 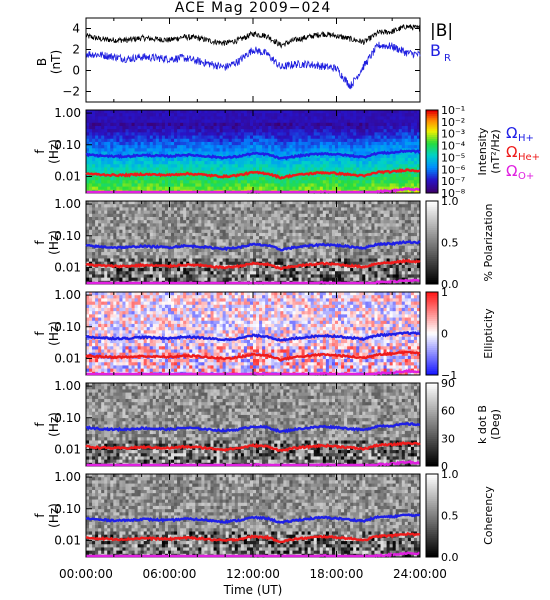 I want to click on legend-omega-h: Ω, so click(x=511, y=133).